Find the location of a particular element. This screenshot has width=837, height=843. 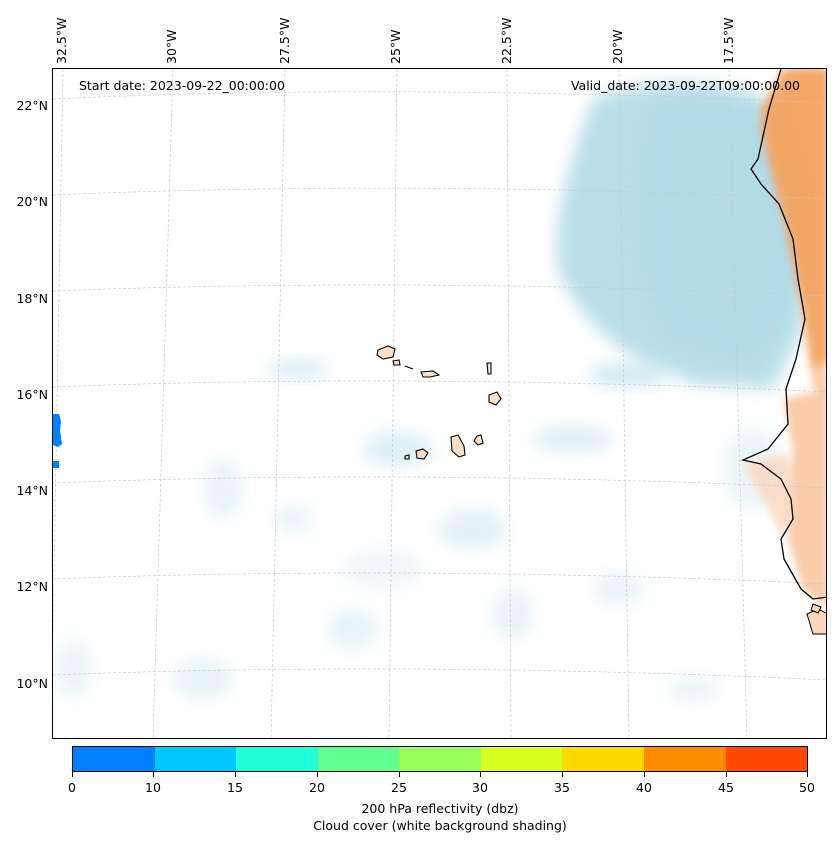

lat-label-14n: 14°N is located at coordinates (32, 490).